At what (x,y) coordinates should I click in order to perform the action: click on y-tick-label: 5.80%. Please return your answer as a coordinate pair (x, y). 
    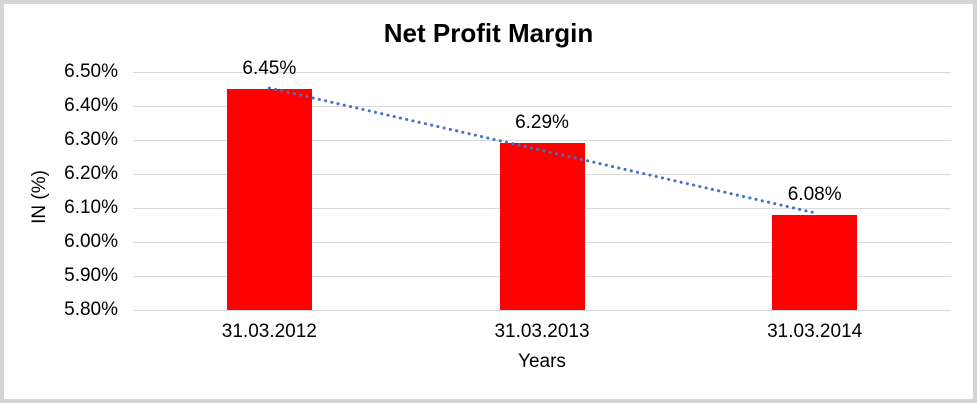
    Looking at the image, I should click on (91, 309).